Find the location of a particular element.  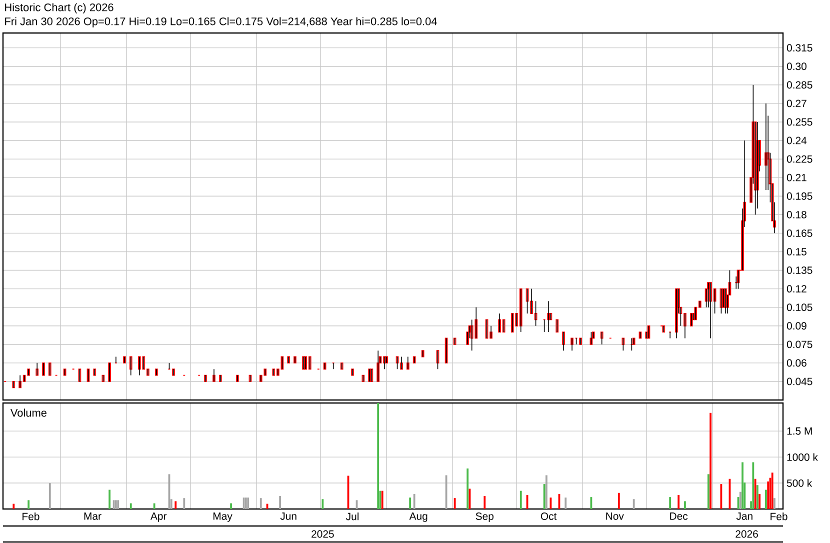

y-tick-label: 0.045 is located at coordinates (799, 382).